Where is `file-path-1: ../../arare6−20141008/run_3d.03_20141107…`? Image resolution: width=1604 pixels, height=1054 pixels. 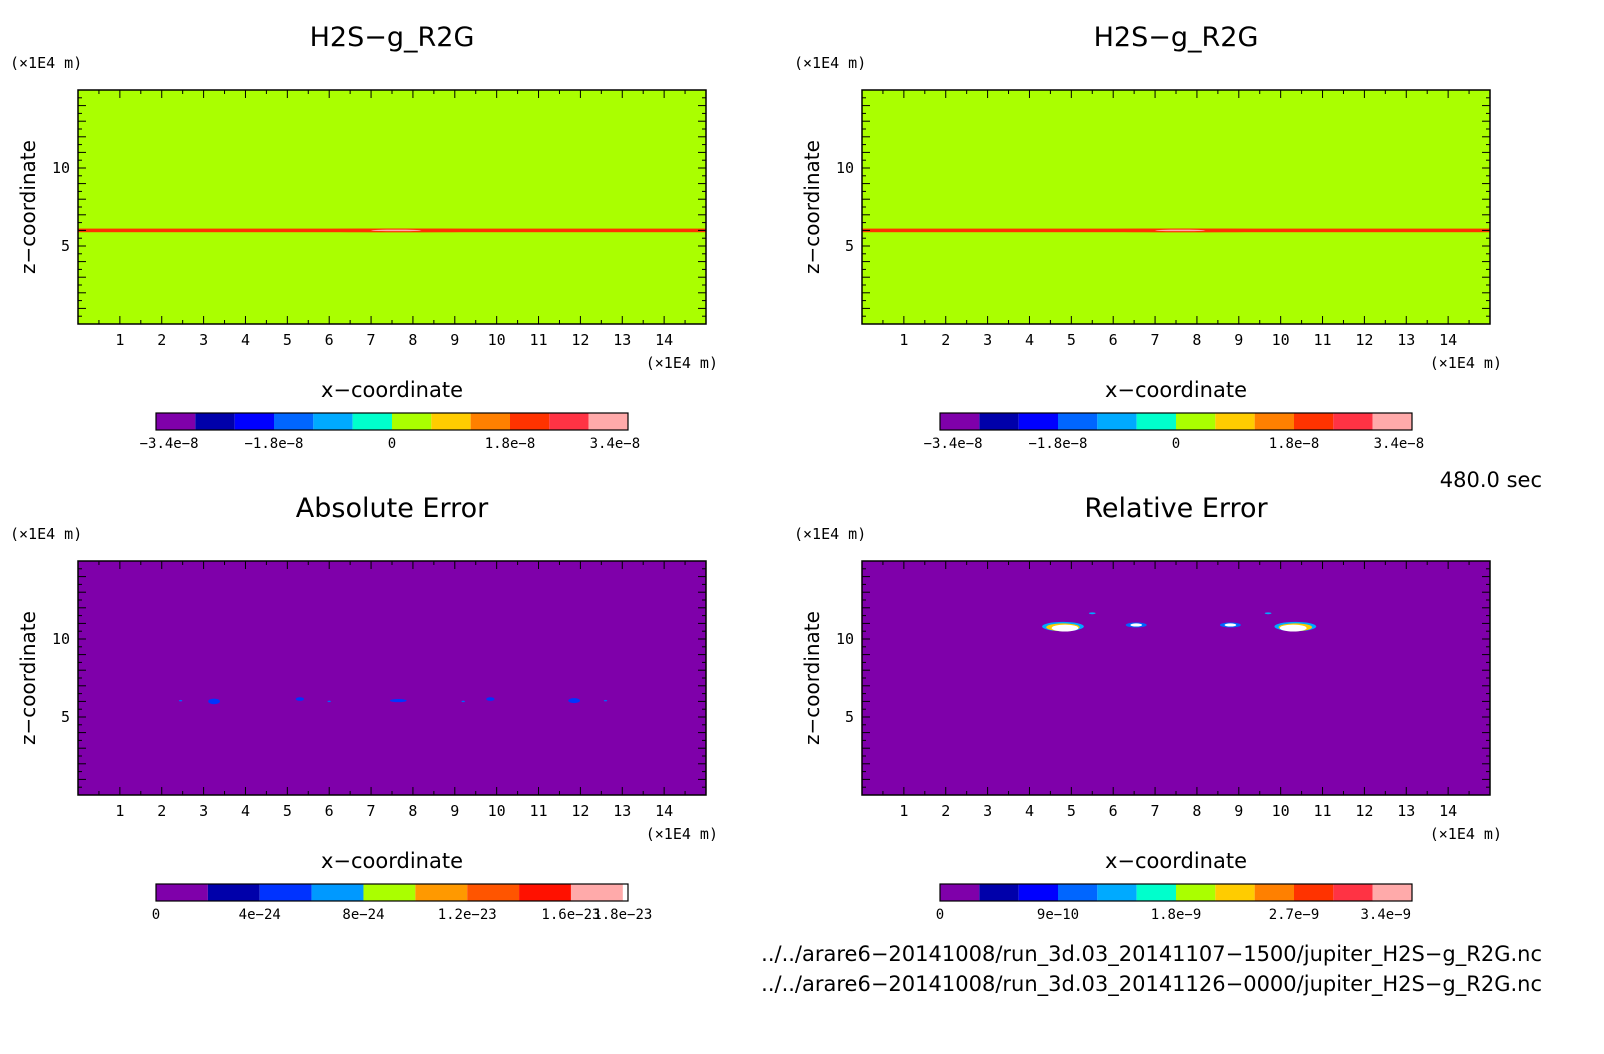
file-path-1: ../../arare6−20141008/run_3d.03_20141107… is located at coordinates (1151, 954).